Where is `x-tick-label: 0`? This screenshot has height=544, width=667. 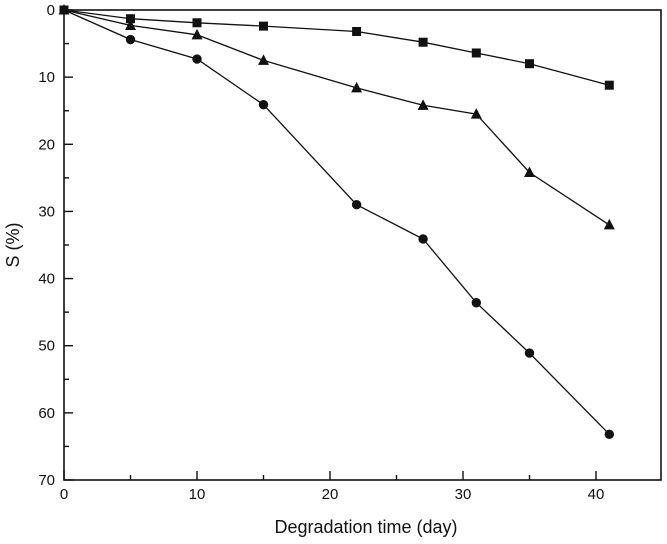 x-tick-label: 0 is located at coordinates (64, 494).